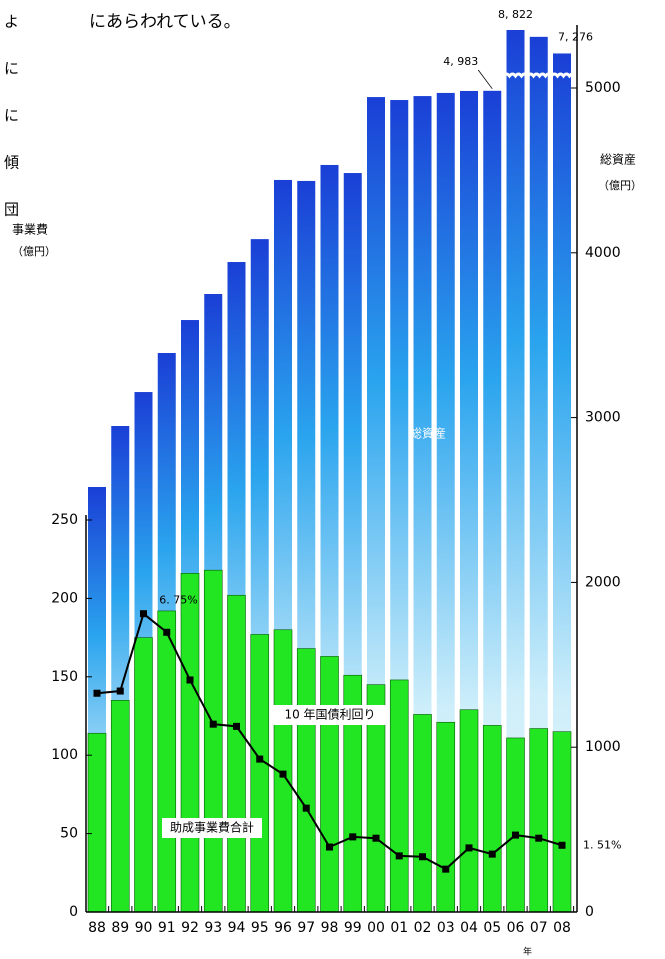  Describe the element at coordinates (620, 185) in the screenshot. I see `y2-unit: （億円）` at that location.